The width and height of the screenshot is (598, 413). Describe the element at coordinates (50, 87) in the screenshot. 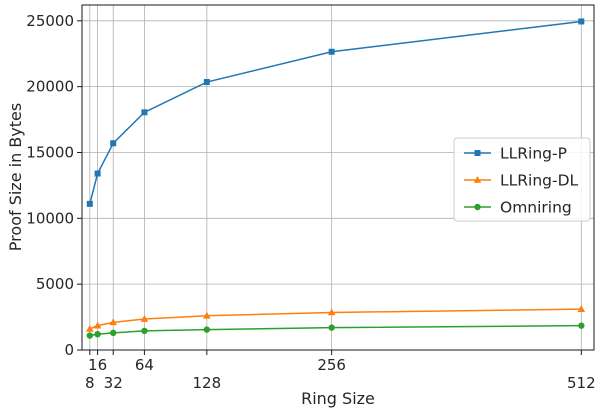

I see `y-tick-label: 20000` at that location.